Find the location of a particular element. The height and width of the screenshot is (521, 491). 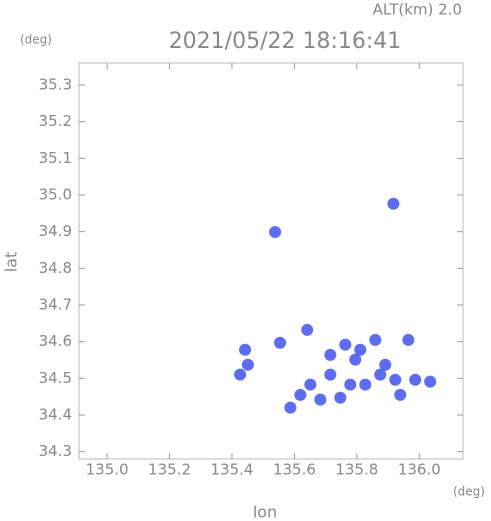

y-tick-label: 35.1 is located at coordinates (55, 158).